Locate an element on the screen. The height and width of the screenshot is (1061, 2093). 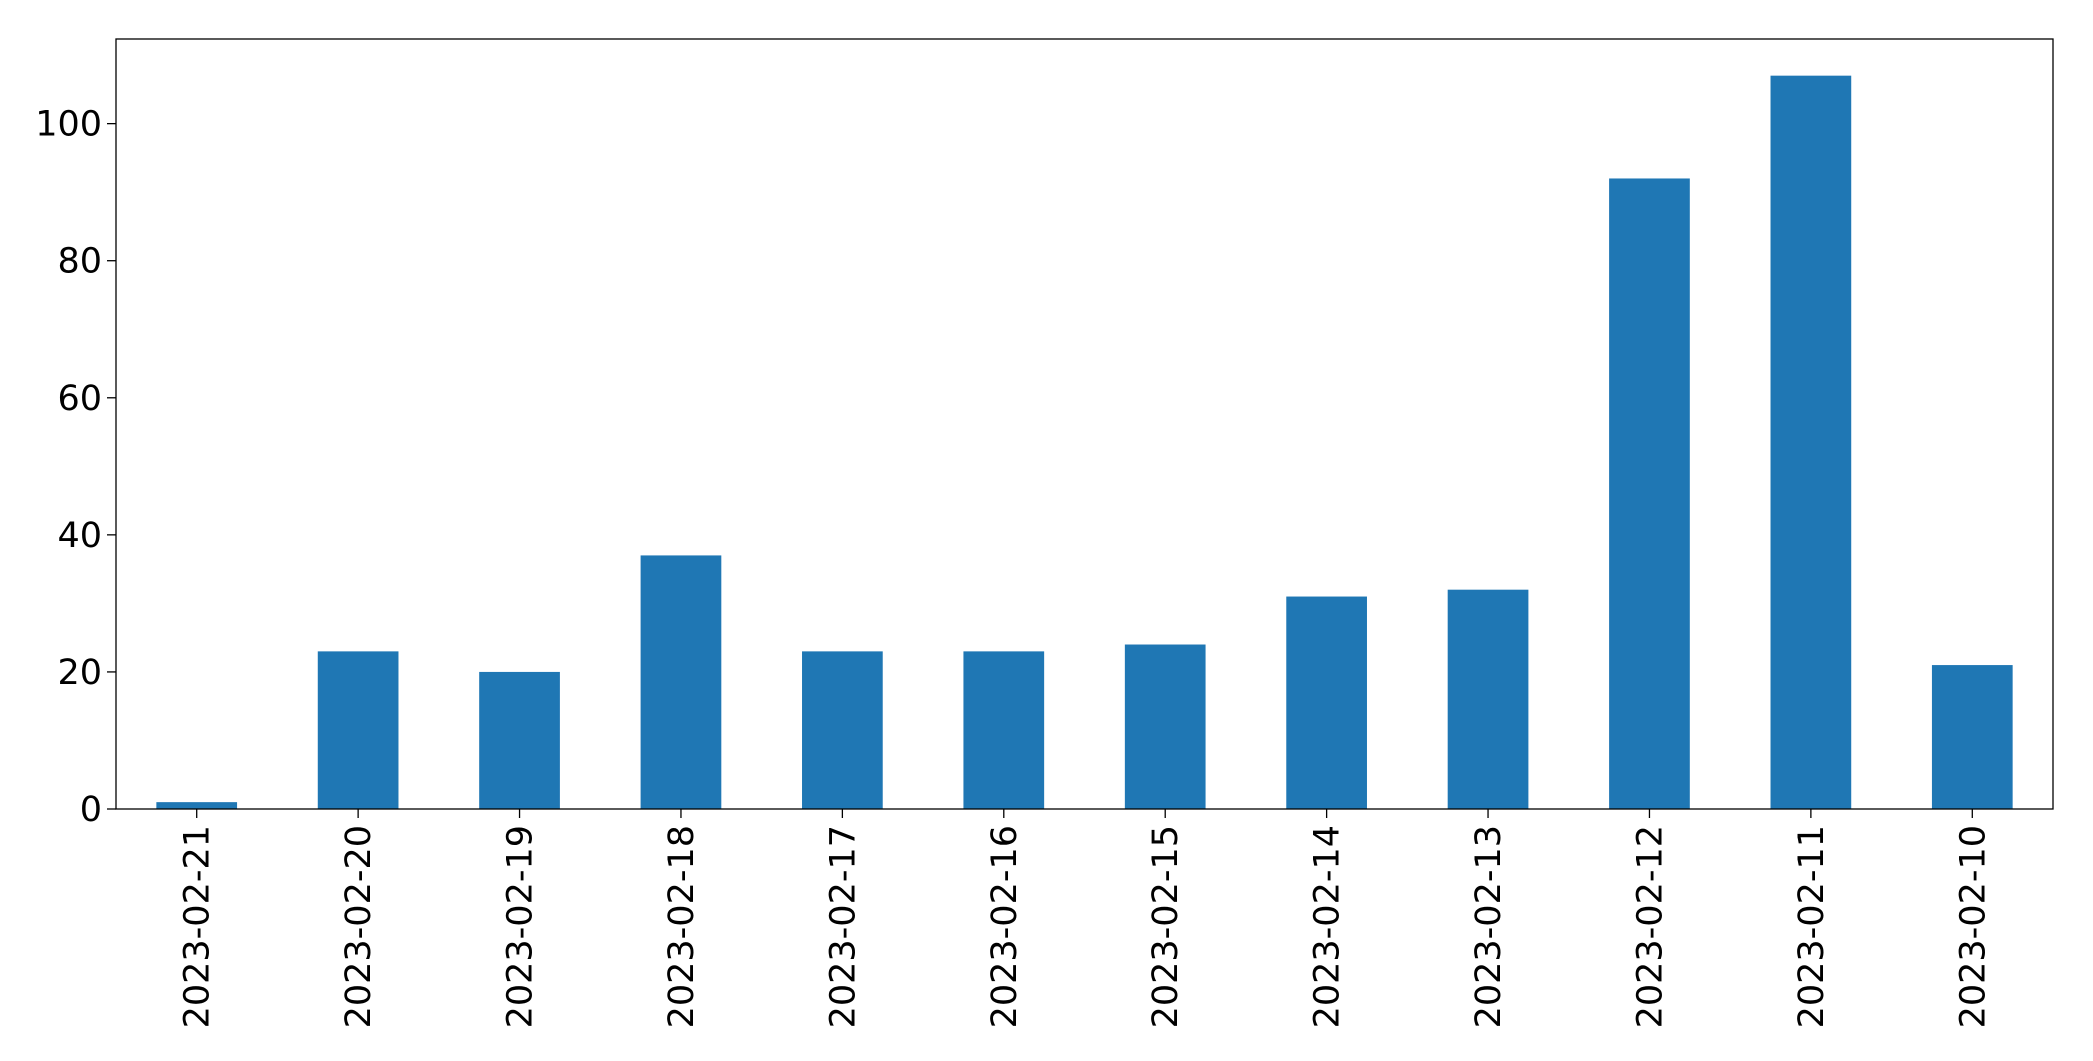
x-tick-label: 2023-02-20 is located at coordinates (359, 926).